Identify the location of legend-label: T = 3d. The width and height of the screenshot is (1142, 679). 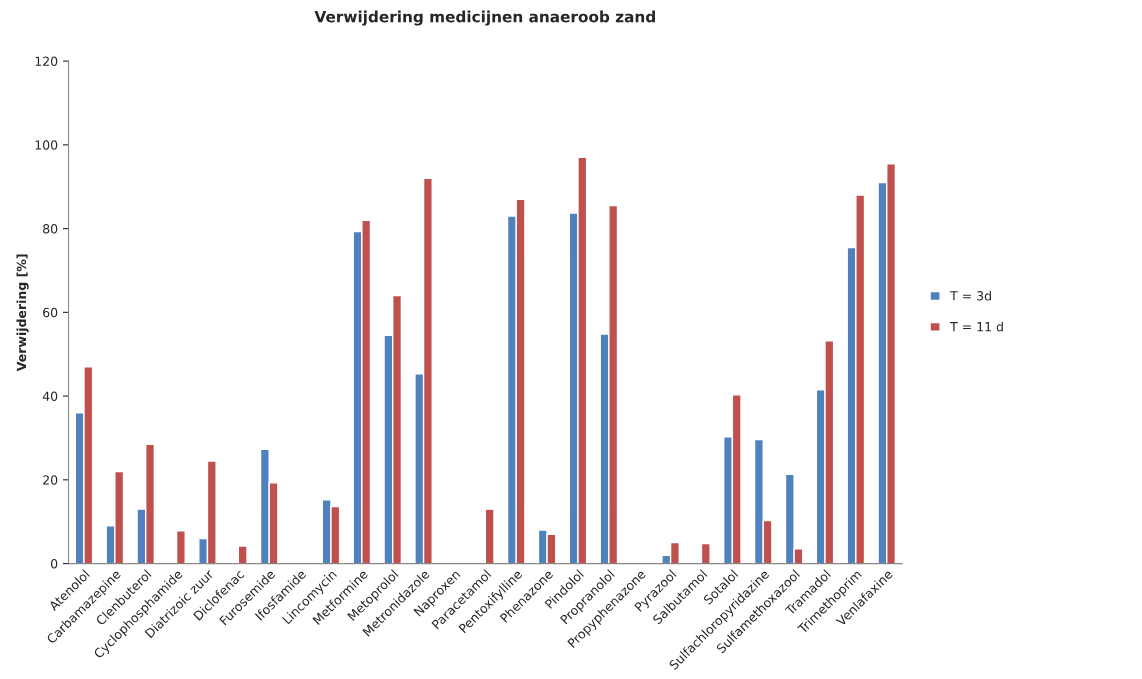
(970, 295).